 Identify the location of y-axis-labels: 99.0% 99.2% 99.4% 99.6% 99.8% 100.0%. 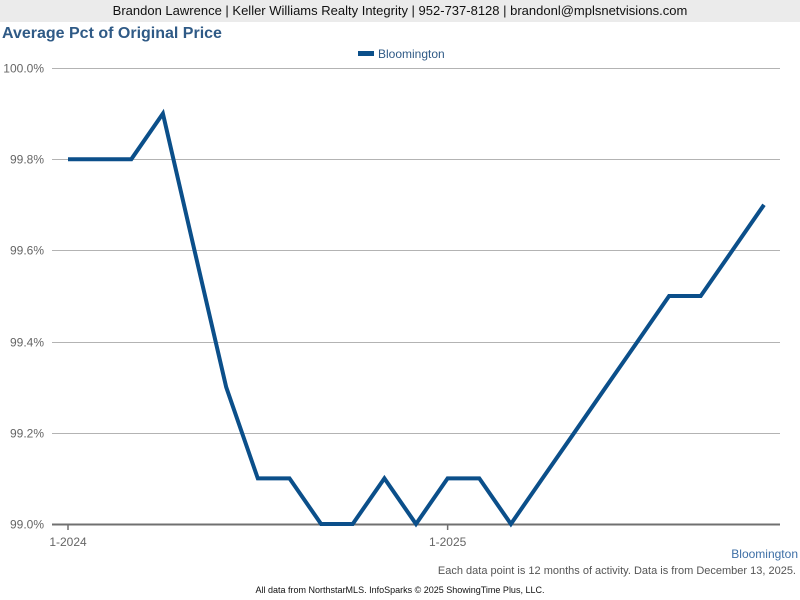
(23, 297).